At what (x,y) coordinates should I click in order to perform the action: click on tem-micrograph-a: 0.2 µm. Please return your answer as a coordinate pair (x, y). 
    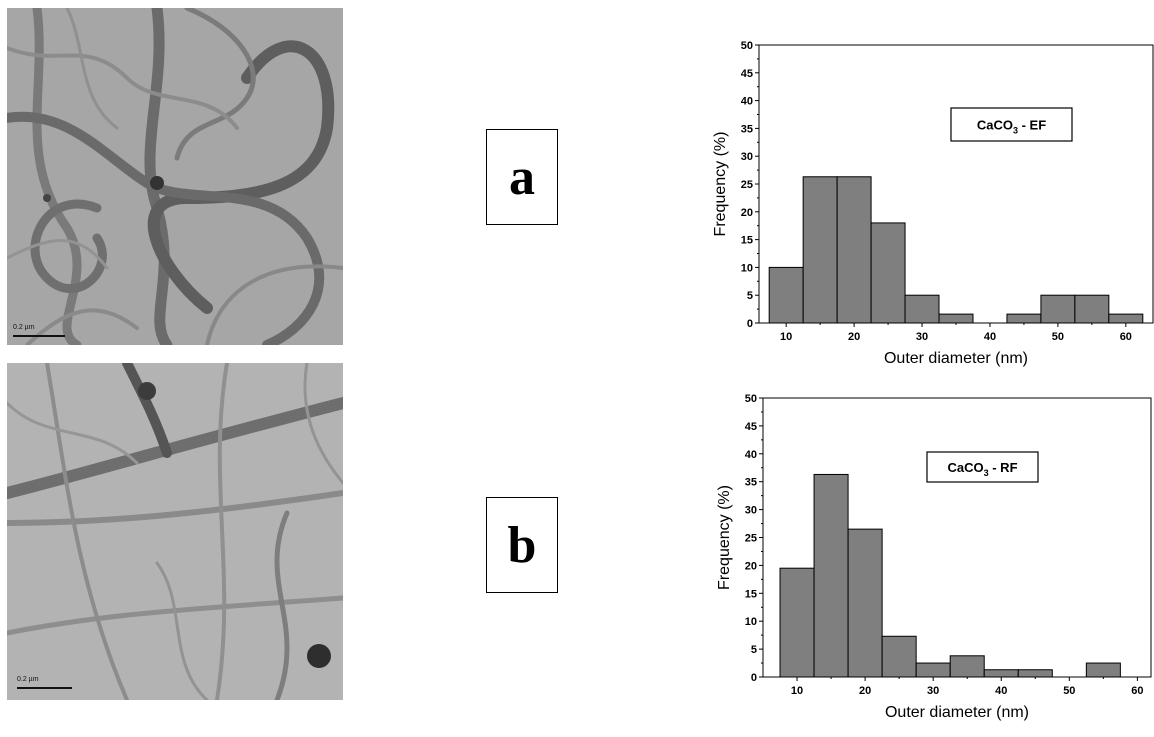
    Looking at the image, I should click on (175, 176).